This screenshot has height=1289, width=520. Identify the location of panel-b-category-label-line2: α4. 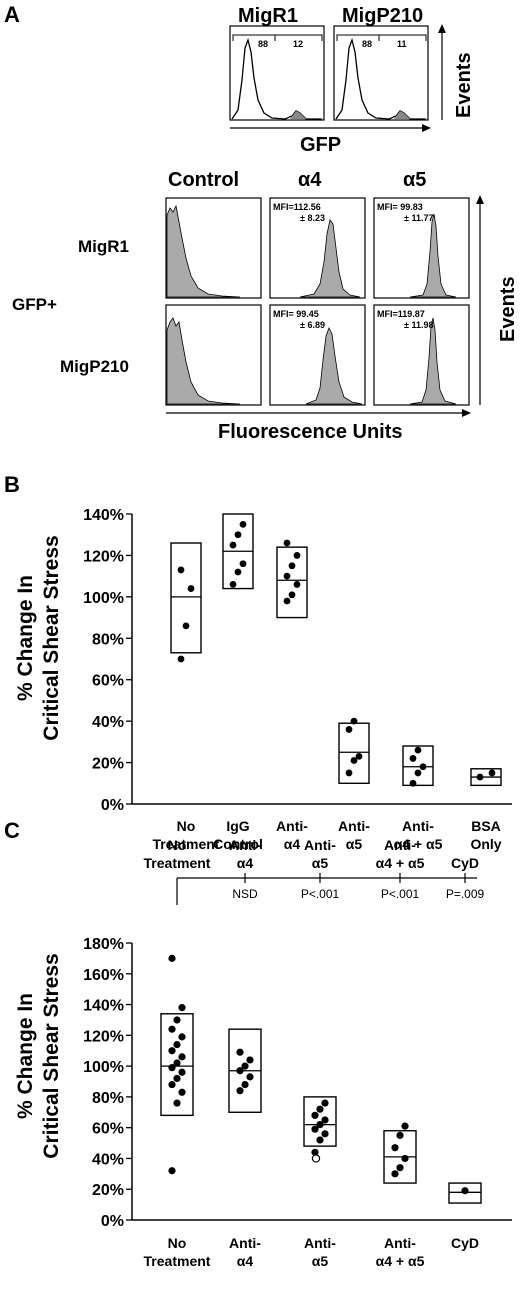
(292, 844).